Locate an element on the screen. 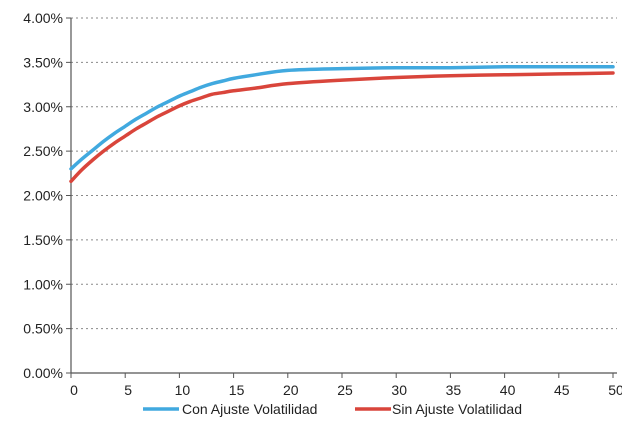 The width and height of the screenshot is (622, 430). x-tick-label: 45 is located at coordinates (562, 390).